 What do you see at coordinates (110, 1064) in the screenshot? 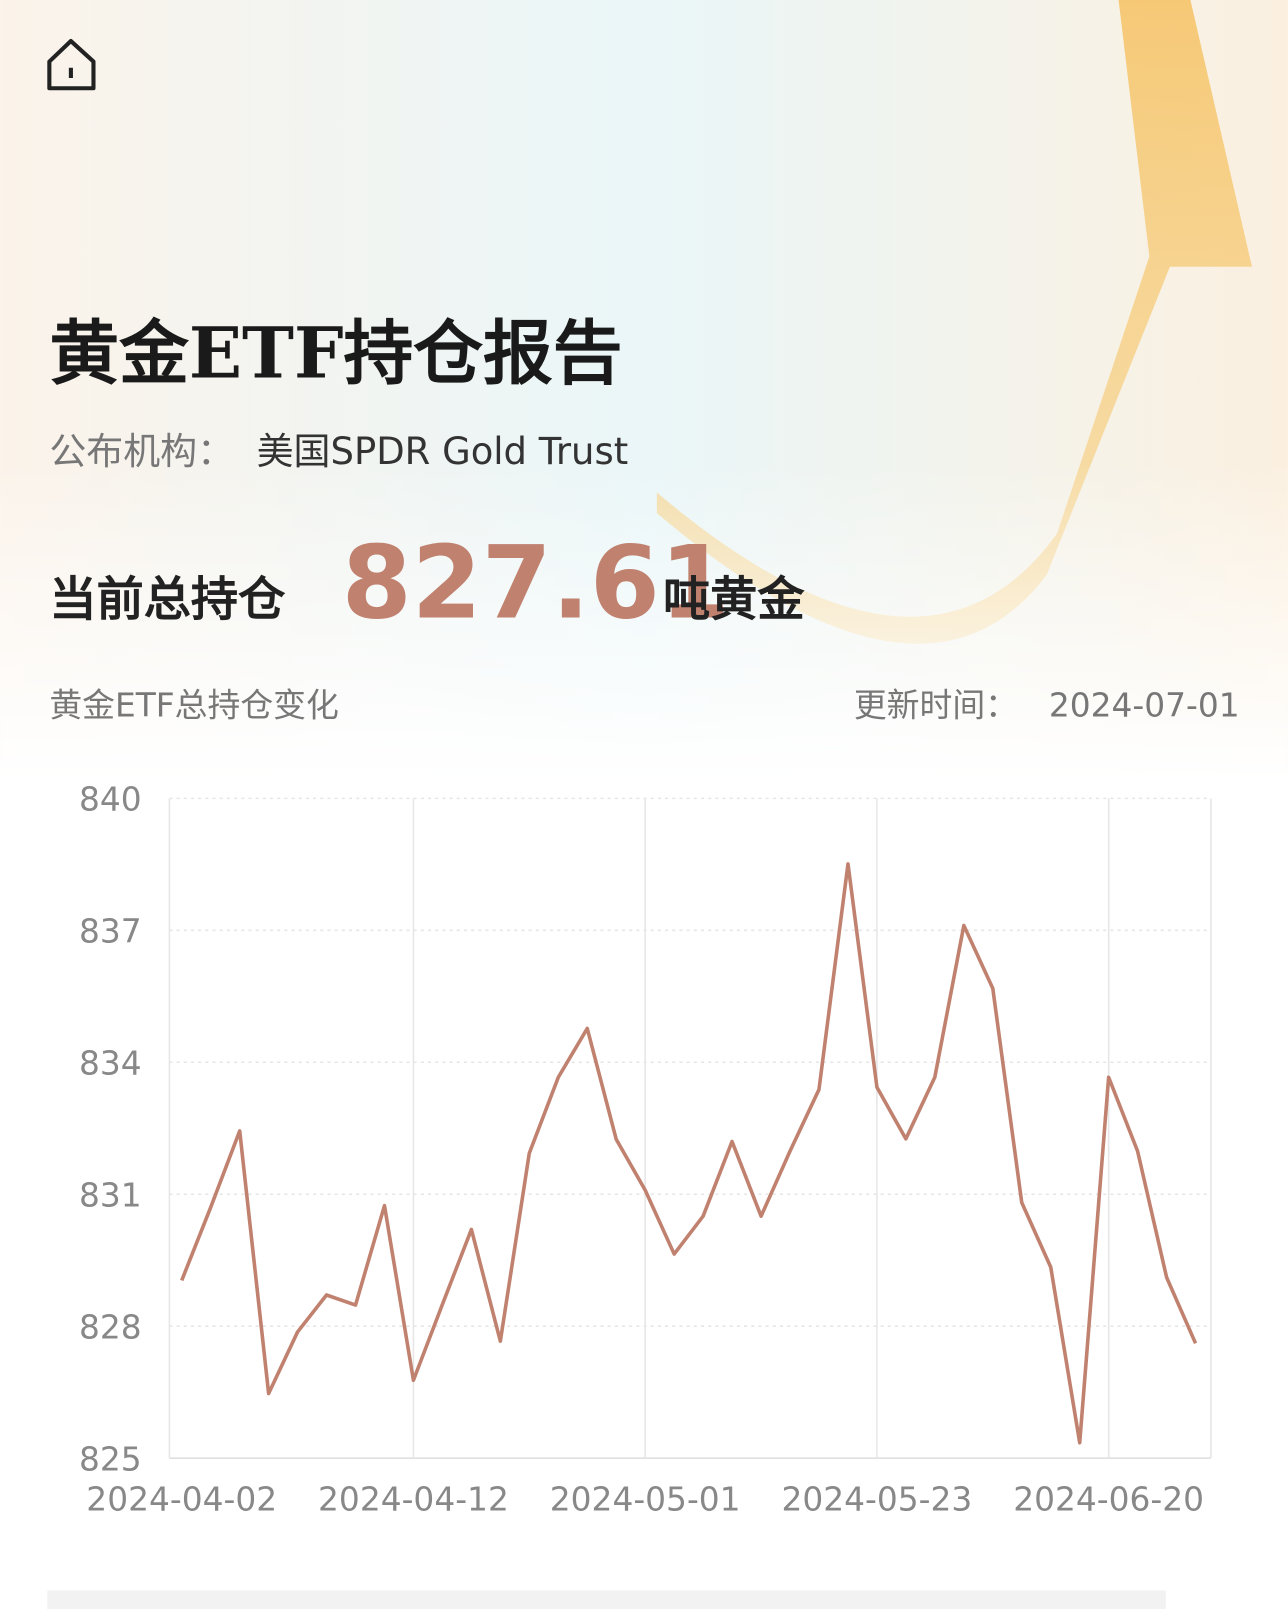
I see `y-tick-label: 834` at bounding box center [110, 1064].